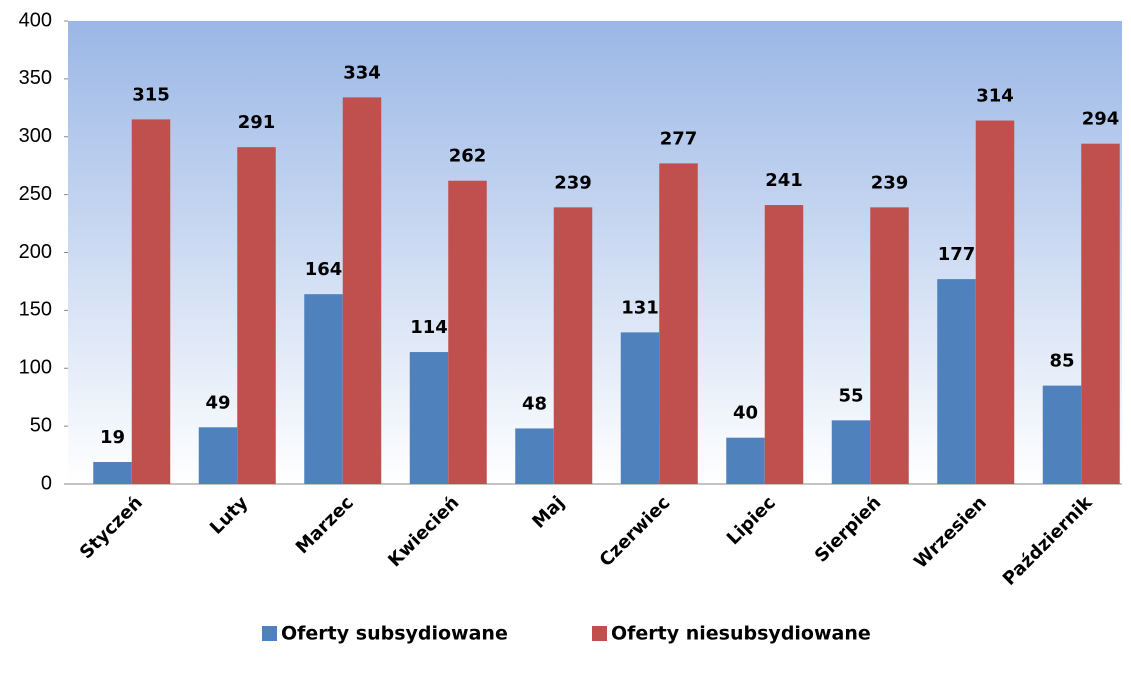 The width and height of the screenshot is (1131, 675). What do you see at coordinates (995, 96) in the screenshot?
I see `value-label: 314` at bounding box center [995, 96].